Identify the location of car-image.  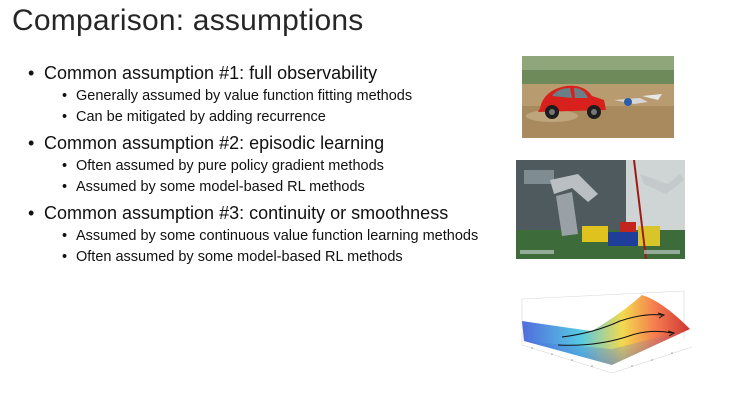
(598, 97).